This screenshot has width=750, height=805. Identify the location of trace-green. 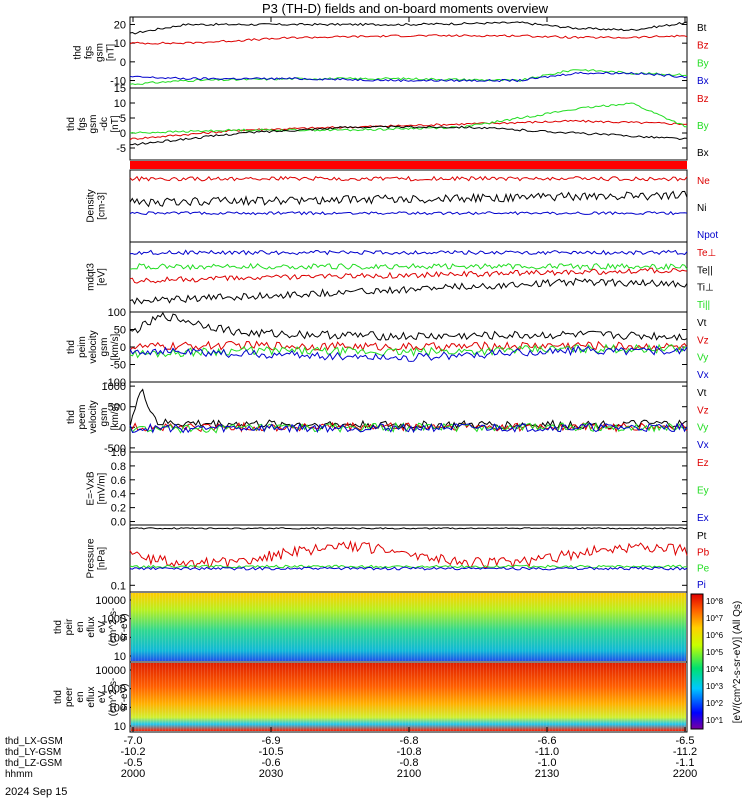
(408, 566).